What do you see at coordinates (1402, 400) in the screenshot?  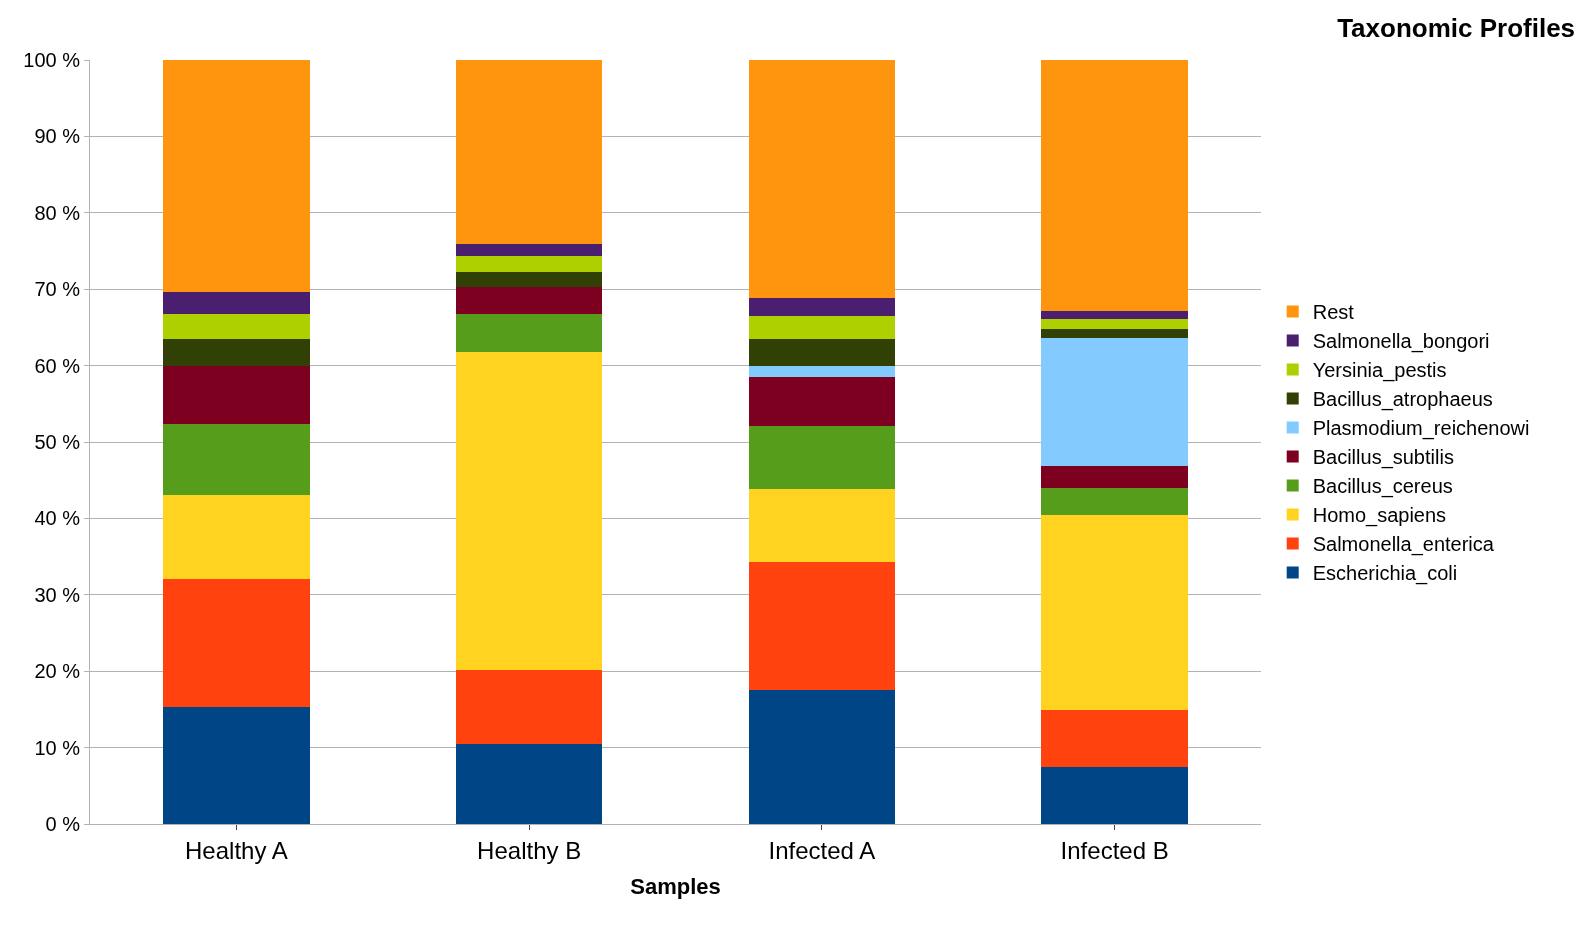 I see `legend-label: Bacillus_atrophaeus` at bounding box center [1402, 400].